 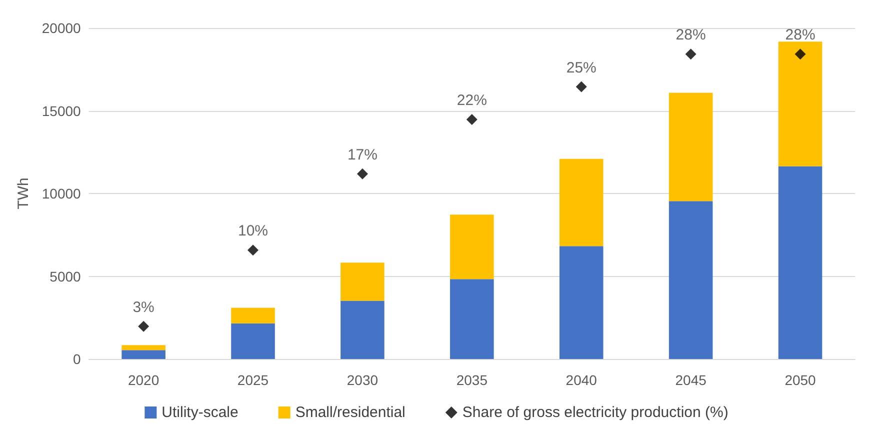 I want to click on x-tick-label: 2025, so click(x=253, y=380).